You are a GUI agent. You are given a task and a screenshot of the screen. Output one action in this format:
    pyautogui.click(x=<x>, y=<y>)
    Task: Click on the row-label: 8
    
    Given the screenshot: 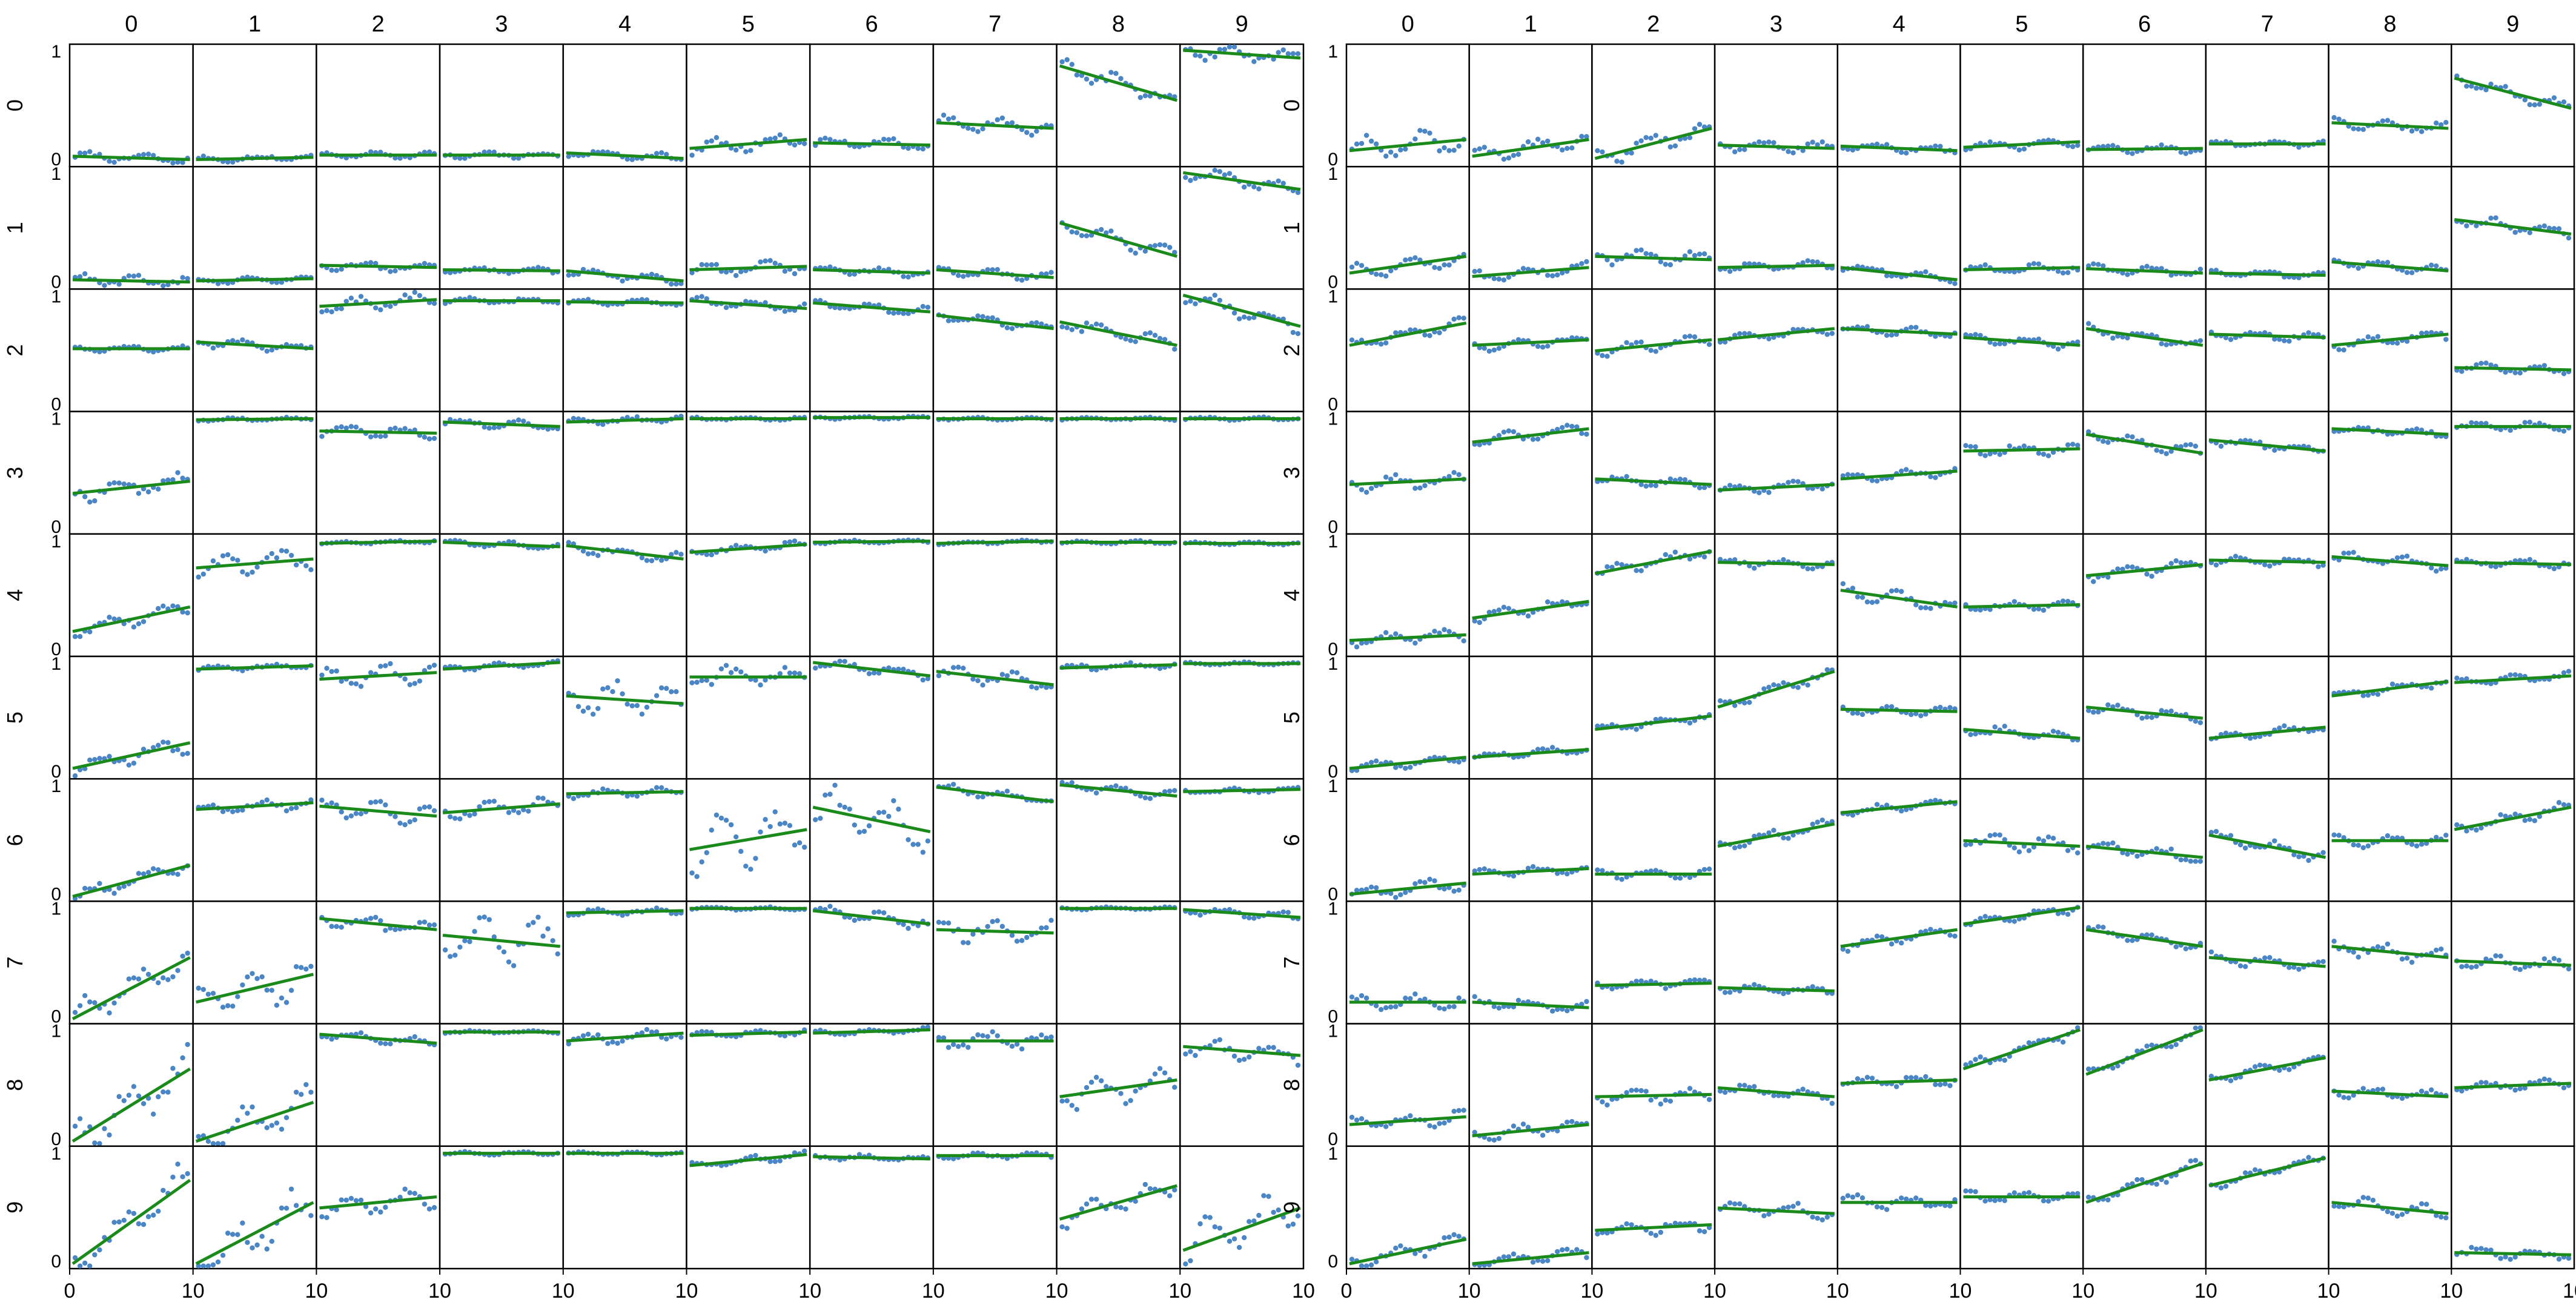 What is the action you would take?
    pyautogui.click(x=14, y=1085)
    